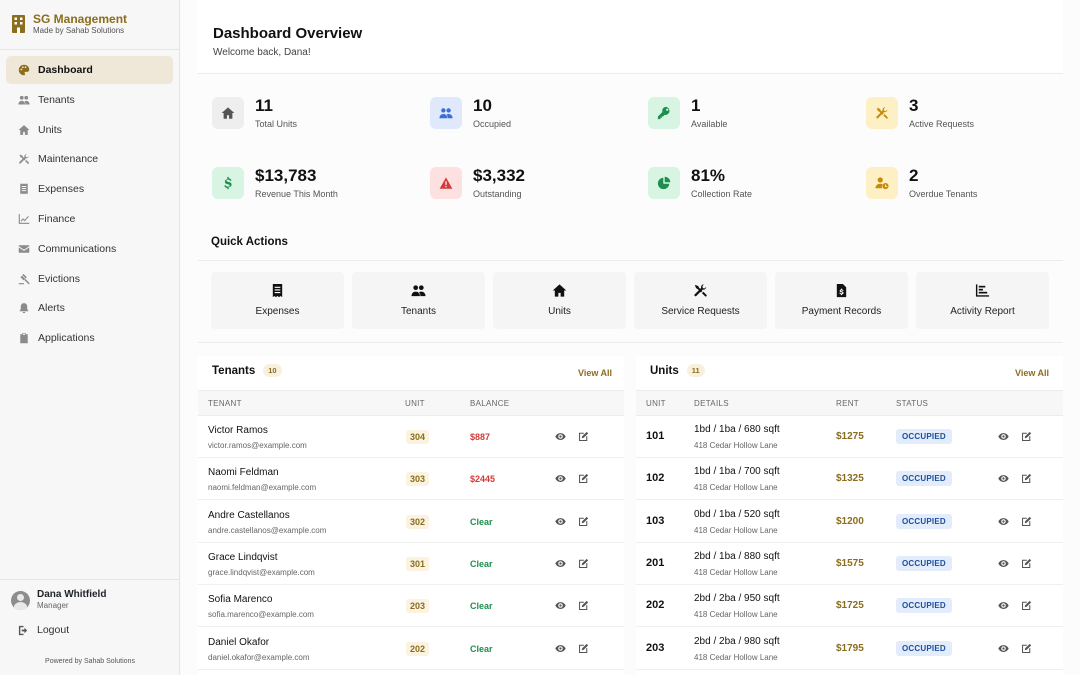  I want to click on quick-action-label: Service Requests, so click(700, 311).